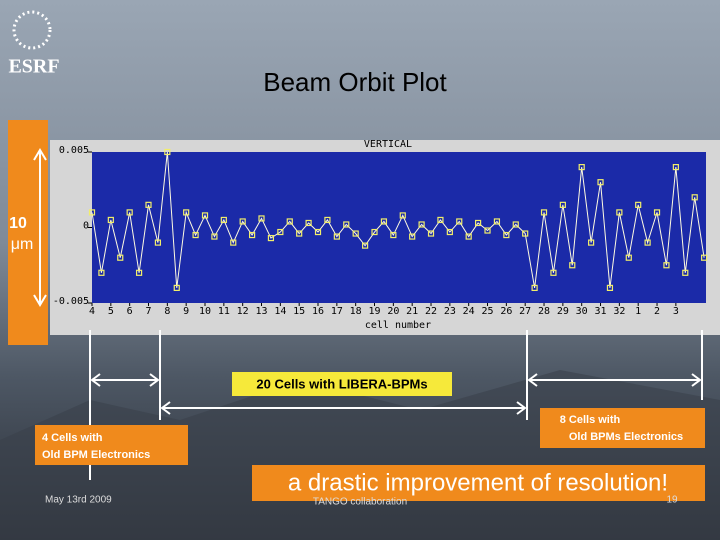  What do you see at coordinates (393, 311) in the screenshot?
I see `x-tick-label: 20` at bounding box center [393, 311].